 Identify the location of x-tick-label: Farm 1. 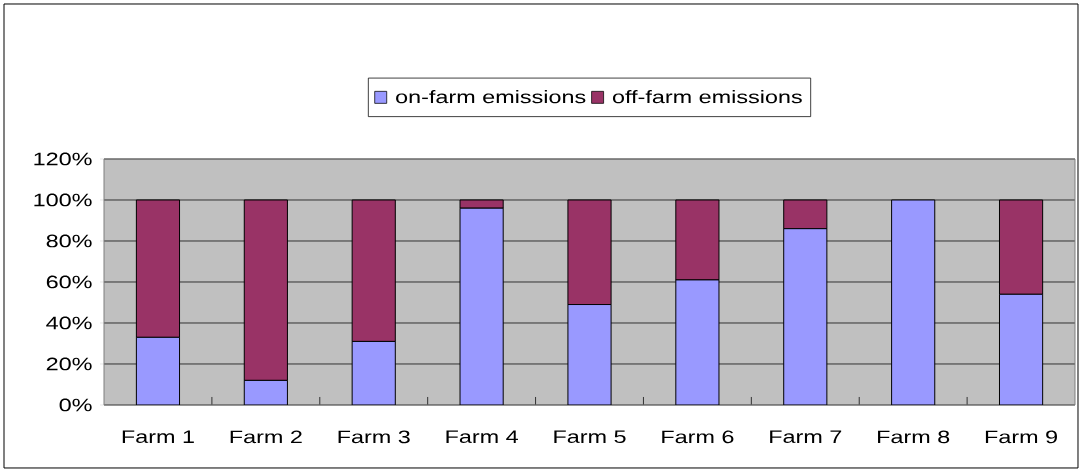
(158, 437).